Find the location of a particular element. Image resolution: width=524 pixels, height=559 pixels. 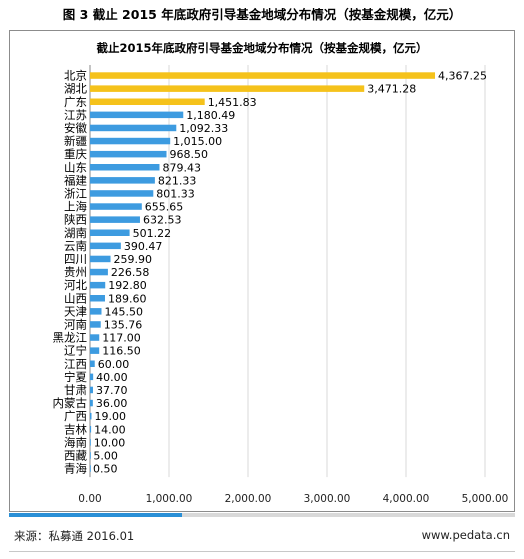

value-label: 19.00 is located at coordinates (111, 416).